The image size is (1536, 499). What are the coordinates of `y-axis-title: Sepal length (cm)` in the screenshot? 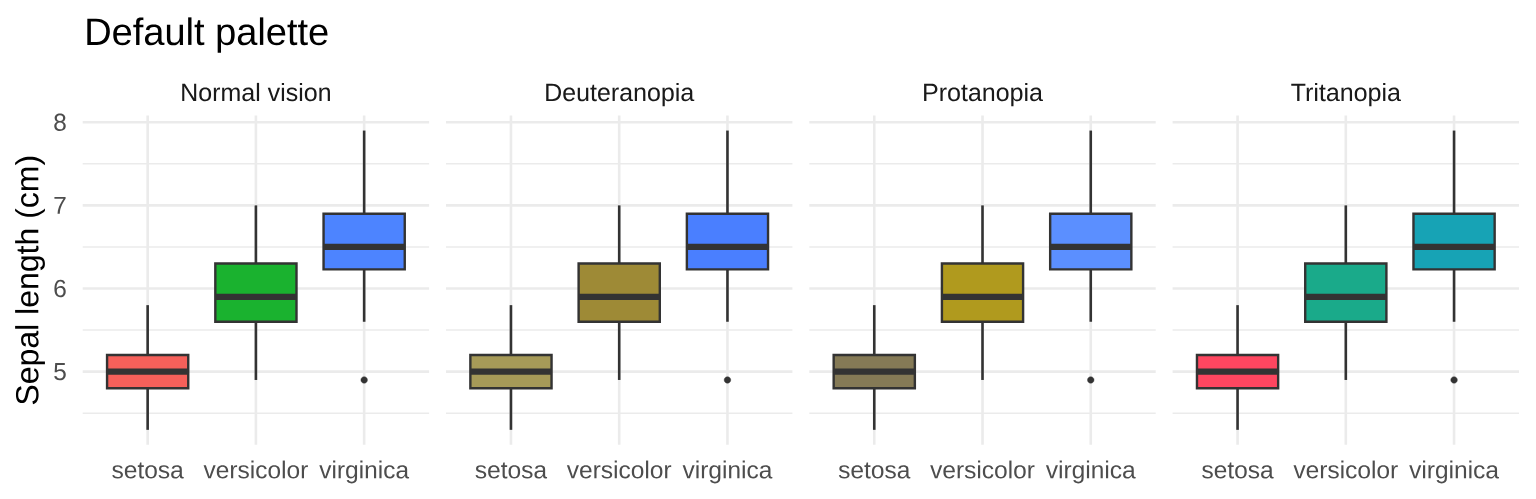 It's located at (30, 280).